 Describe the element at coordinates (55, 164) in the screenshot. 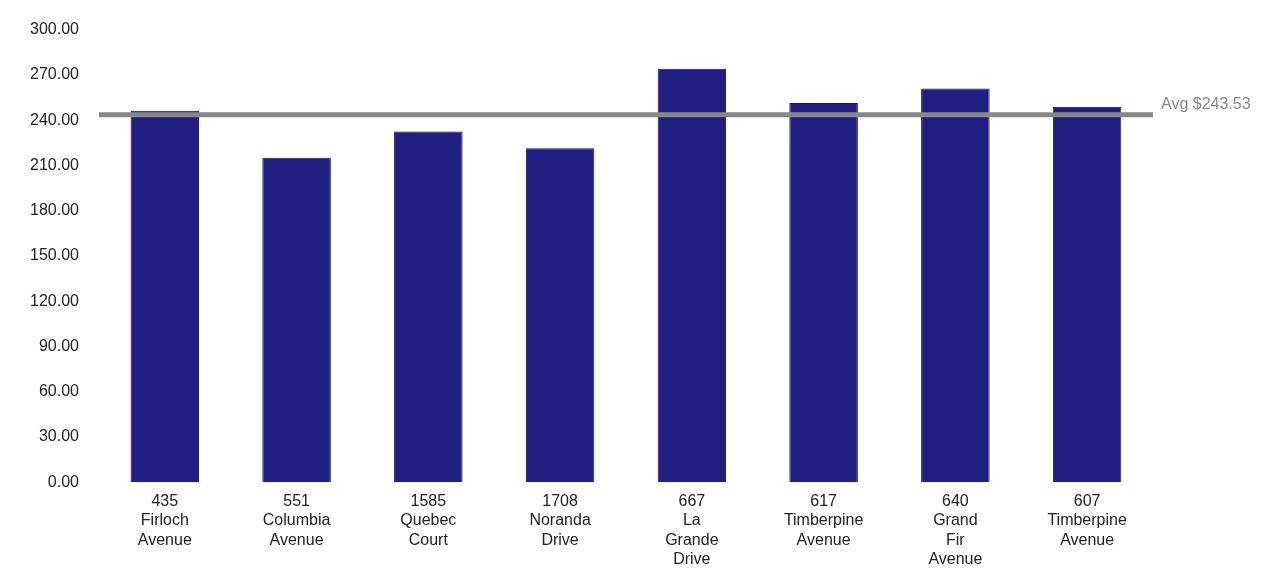

I see `y-tick-label: 210.00` at that location.